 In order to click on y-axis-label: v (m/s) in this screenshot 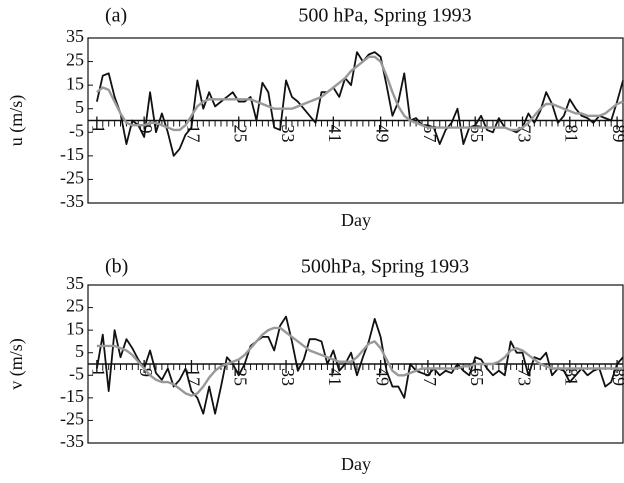, I will do `click(16, 364)`.